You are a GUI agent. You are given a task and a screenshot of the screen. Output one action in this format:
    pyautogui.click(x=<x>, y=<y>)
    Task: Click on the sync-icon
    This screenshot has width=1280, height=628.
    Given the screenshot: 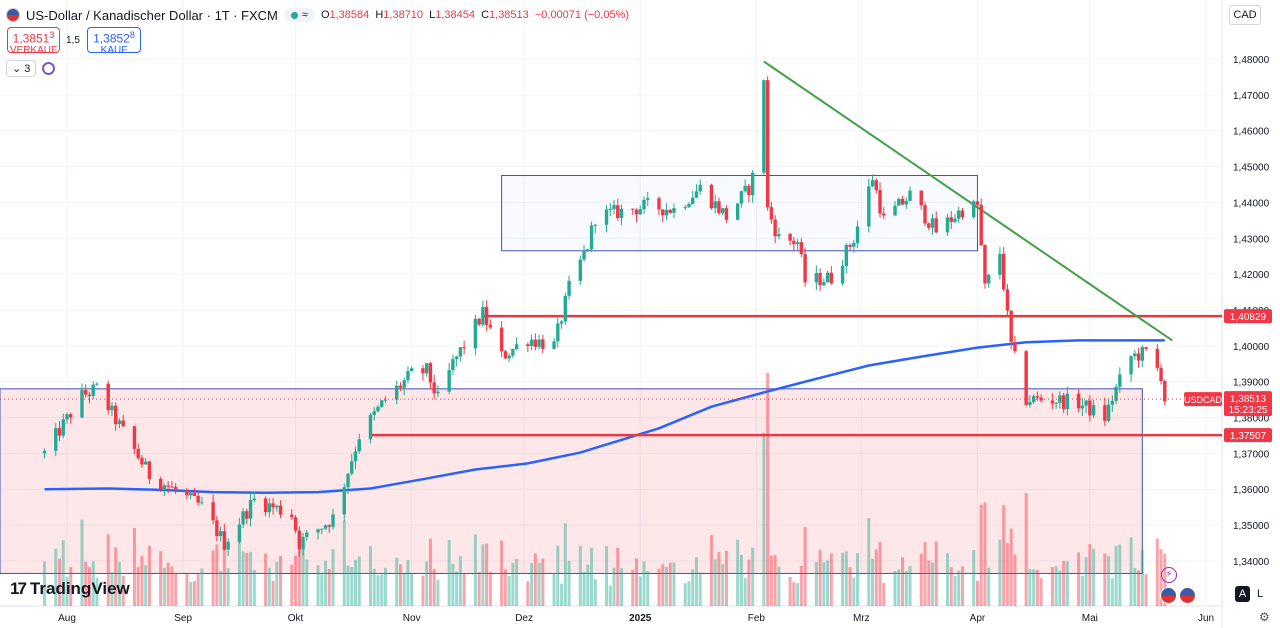 What is the action you would take?
    pyautogui.click(x=49, y=68)
    